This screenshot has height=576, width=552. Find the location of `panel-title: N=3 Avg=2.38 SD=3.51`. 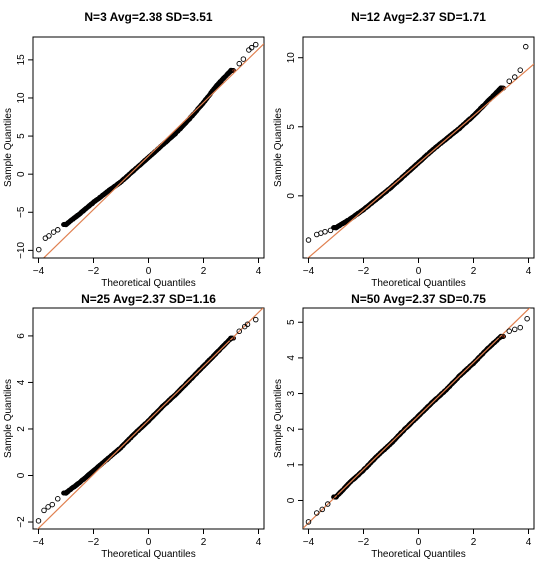

panel-title: N=3 Avg=2.38 SD=3.51 is located at coordinates (148, 17).